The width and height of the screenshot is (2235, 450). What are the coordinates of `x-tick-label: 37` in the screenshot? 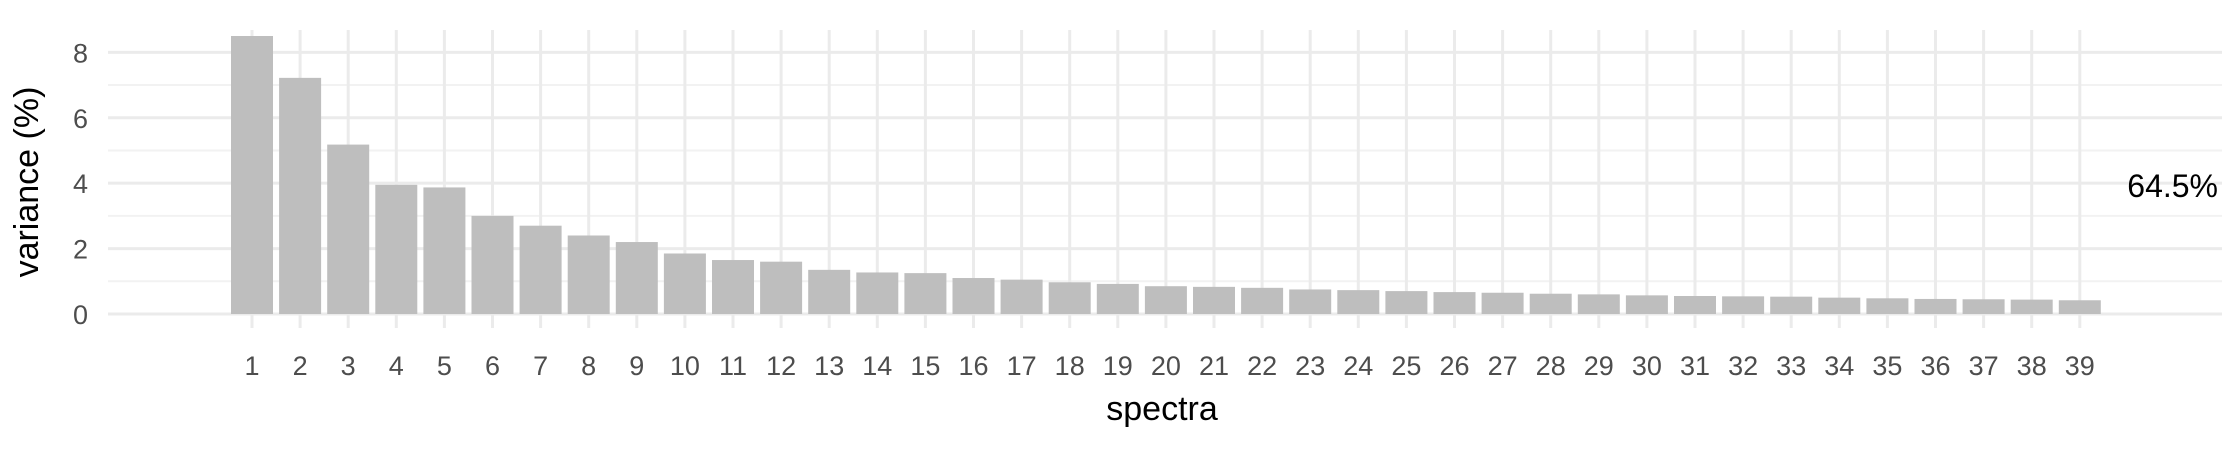 It's located at (1984, 366).